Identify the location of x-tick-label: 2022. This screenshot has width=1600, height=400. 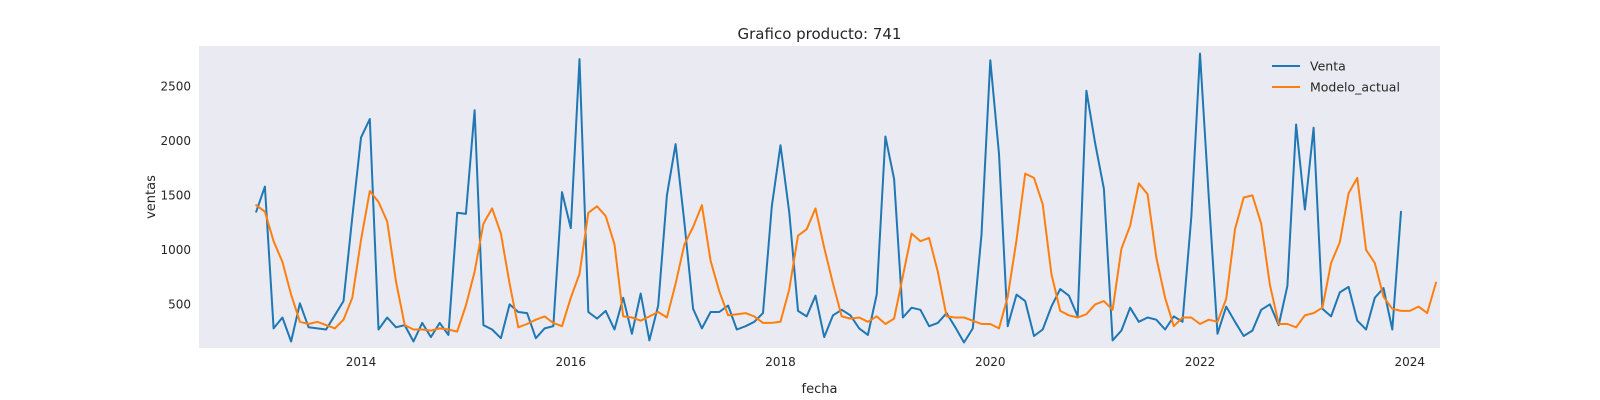
(1200, 362).